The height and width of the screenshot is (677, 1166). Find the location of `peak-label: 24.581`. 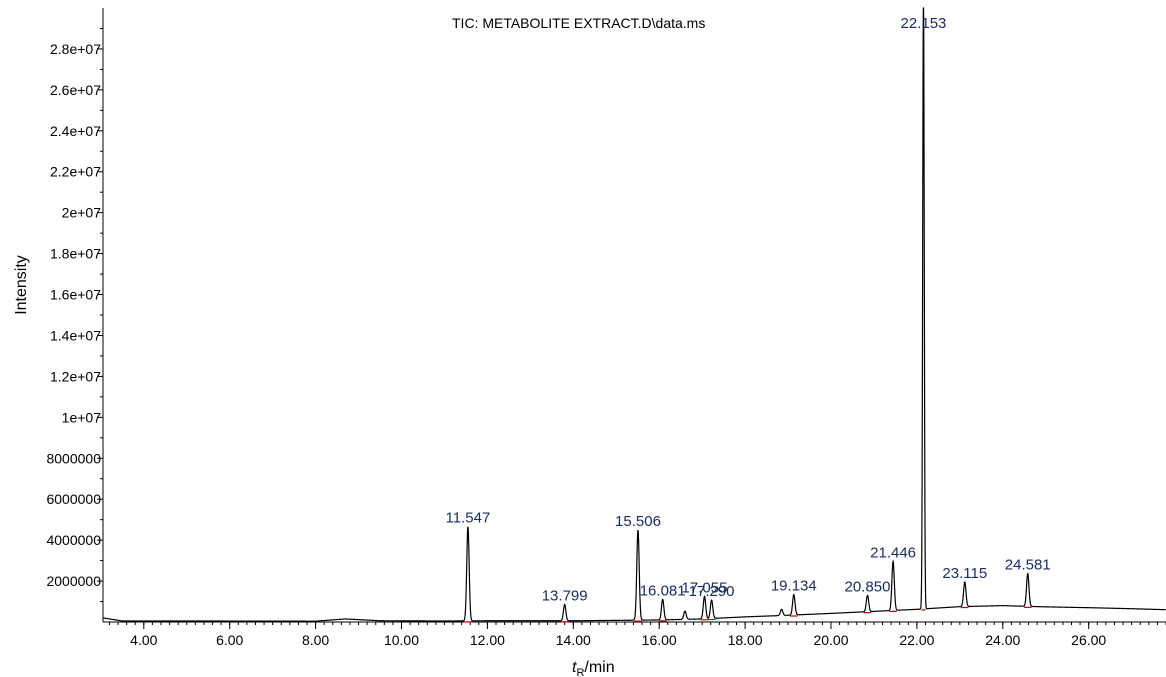

peak-label: 24.581 is located at coordinates (1028, 565).